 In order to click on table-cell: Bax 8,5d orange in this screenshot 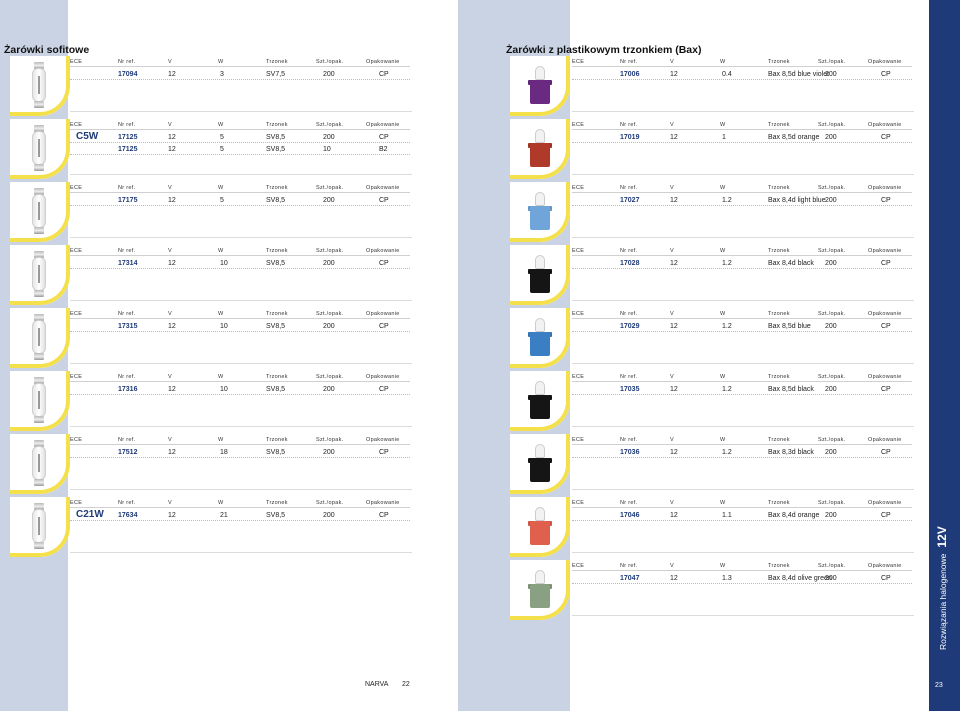, I will do `click(794, 137)`.